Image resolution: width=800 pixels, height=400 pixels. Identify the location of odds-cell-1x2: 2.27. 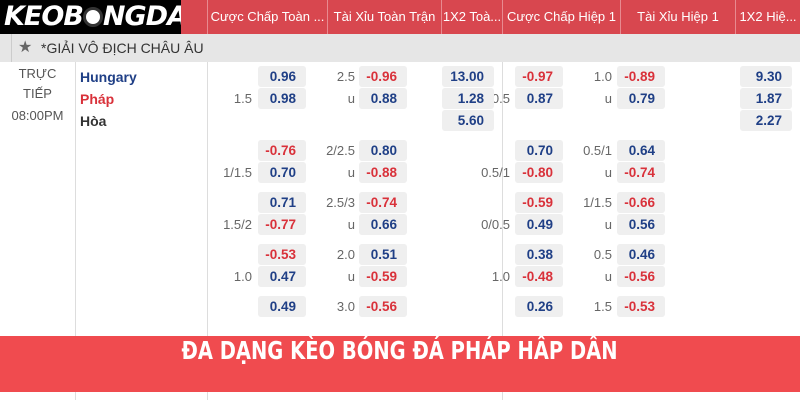
(766, 120).